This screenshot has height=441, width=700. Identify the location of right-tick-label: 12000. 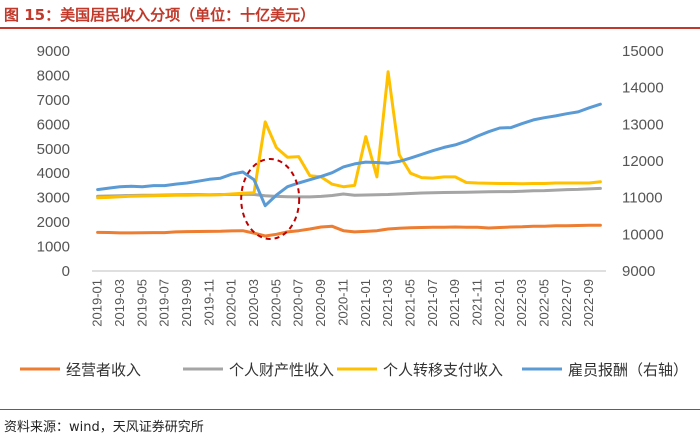
(643, 161).